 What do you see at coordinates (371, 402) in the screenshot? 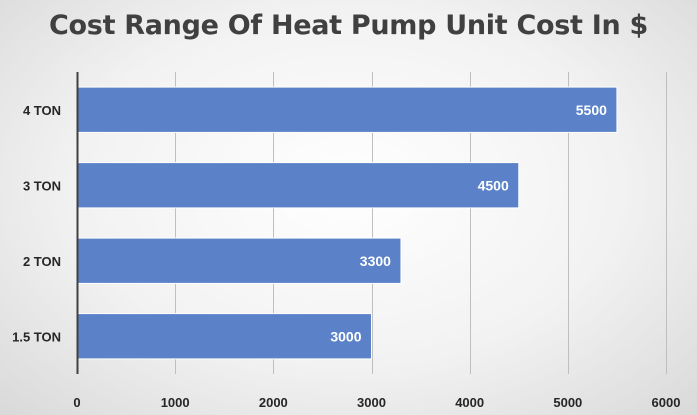
I see `x-tick-label: 3000` at bounding box center [371, 402].